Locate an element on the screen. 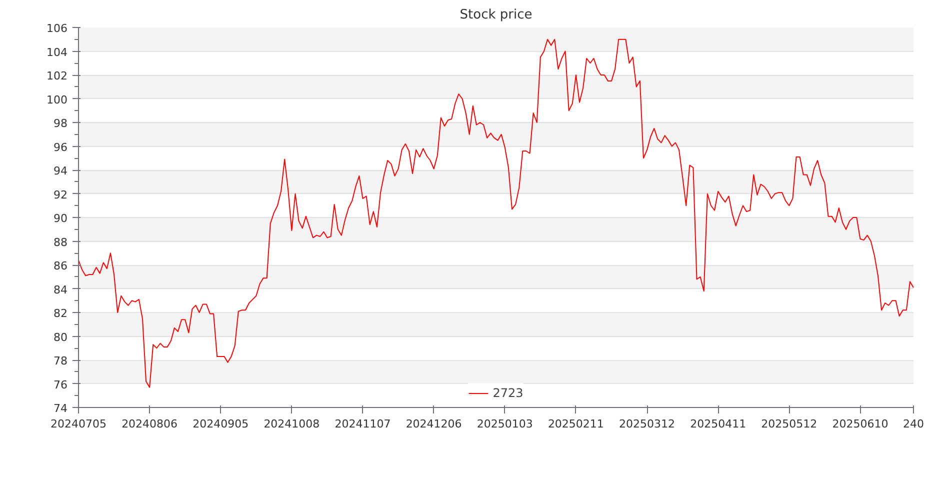  chart-title: Stock price is located at coordinates (496, 15).